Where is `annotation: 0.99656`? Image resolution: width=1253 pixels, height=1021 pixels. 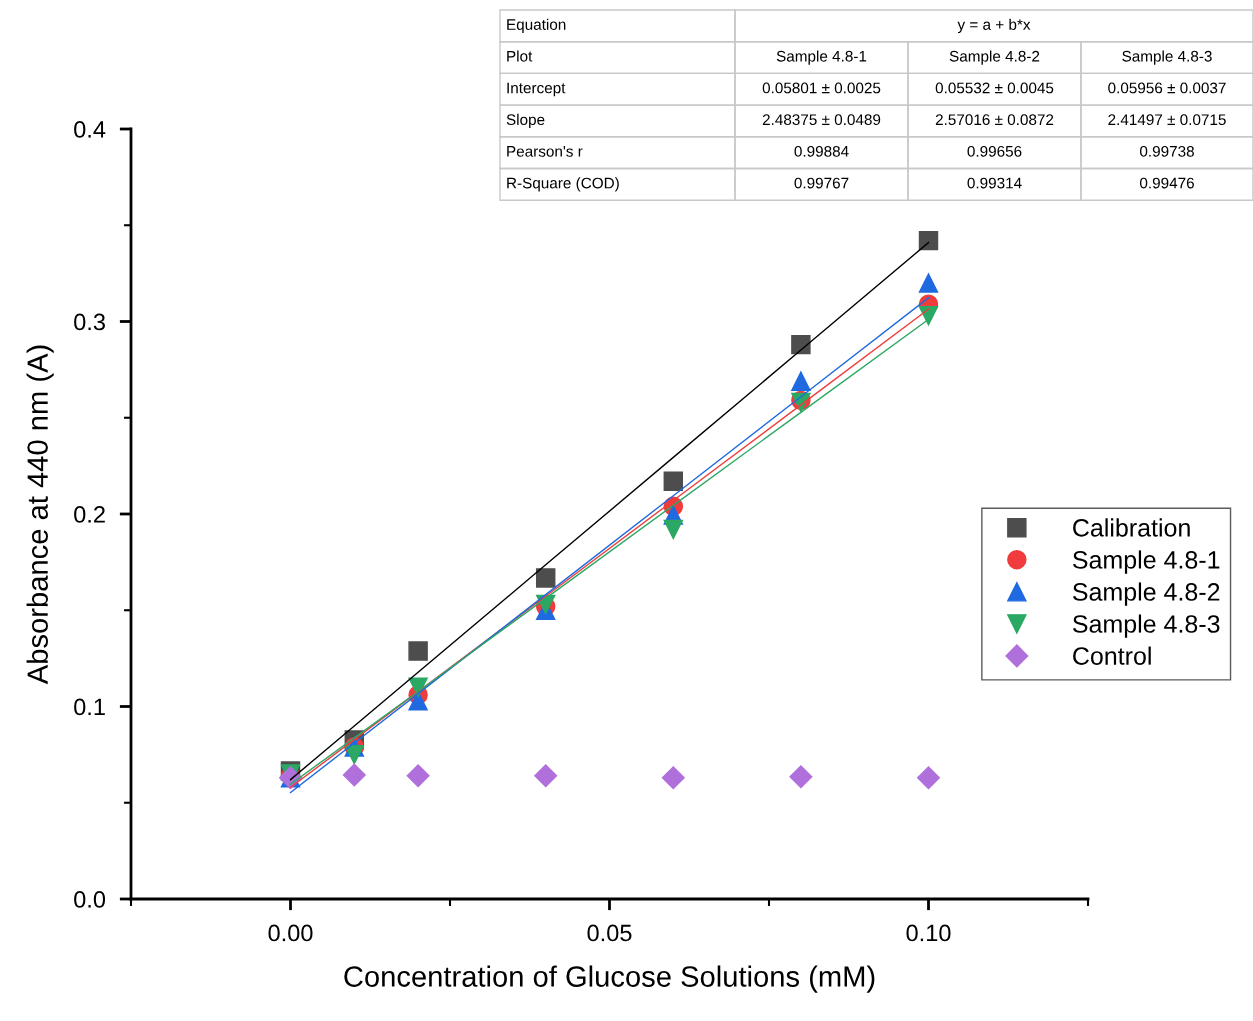
annotation: 0.99656 is located at coordinates (994, 151).